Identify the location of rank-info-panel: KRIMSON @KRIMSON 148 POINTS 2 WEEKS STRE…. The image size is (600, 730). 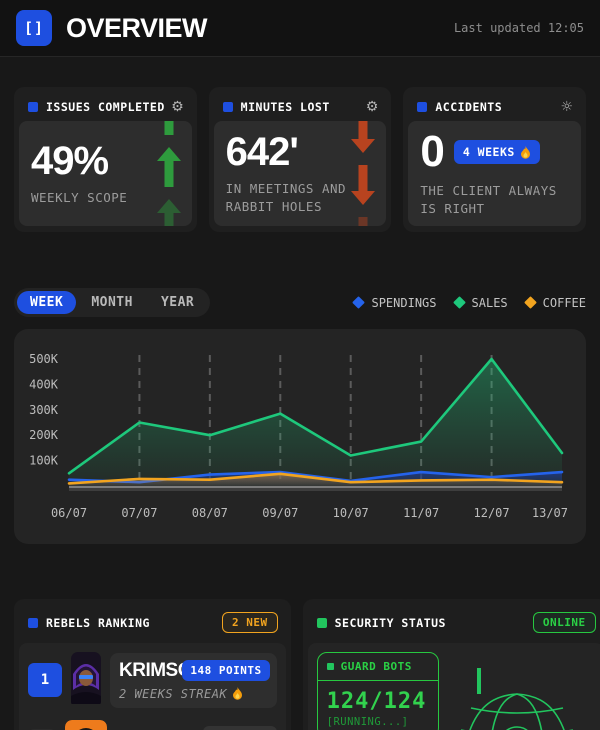
(193, 680).